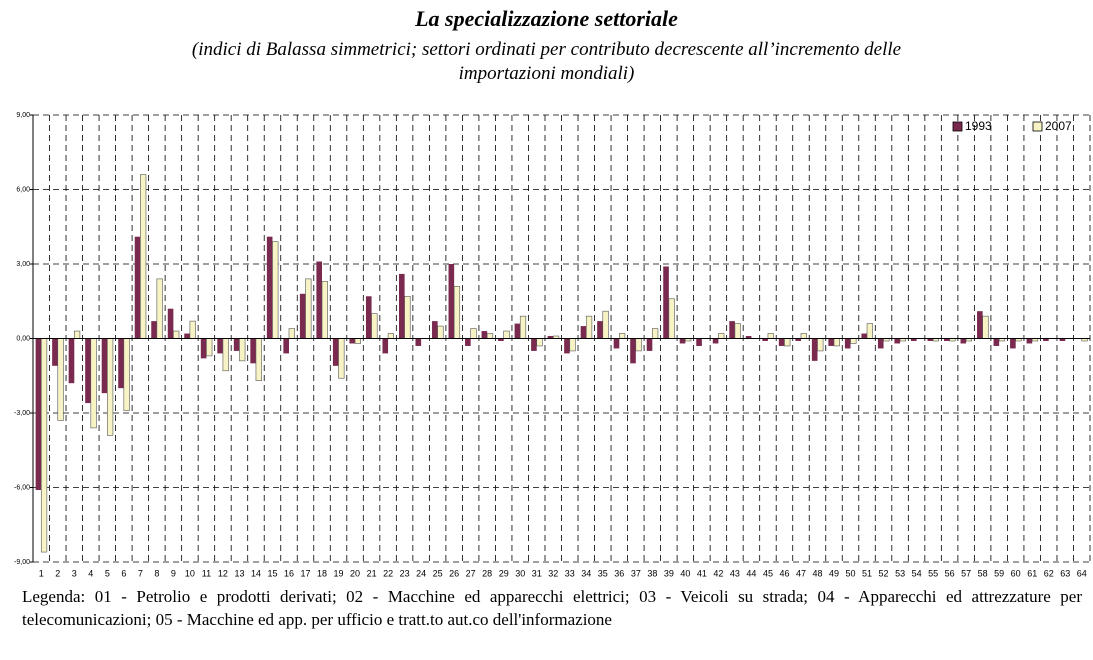  I want to click on x-tick-label: 42, so click(718, 573).